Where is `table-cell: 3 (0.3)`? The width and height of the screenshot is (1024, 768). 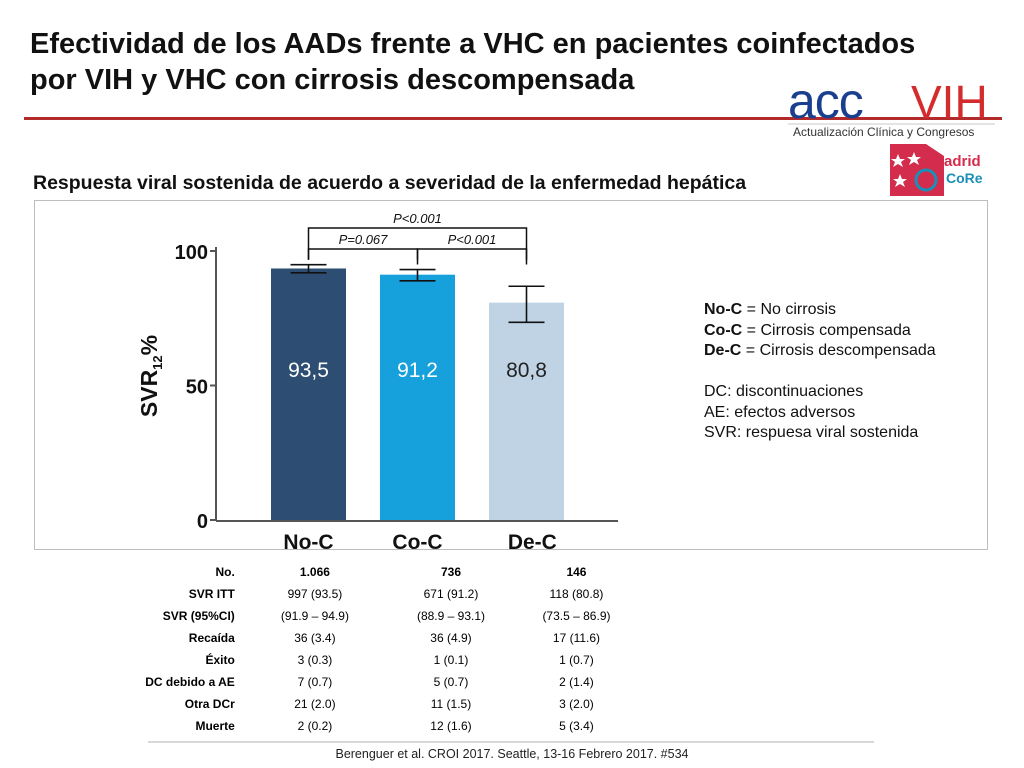
table-cell: 3 (0.3) is located at coordinates (315, 660).